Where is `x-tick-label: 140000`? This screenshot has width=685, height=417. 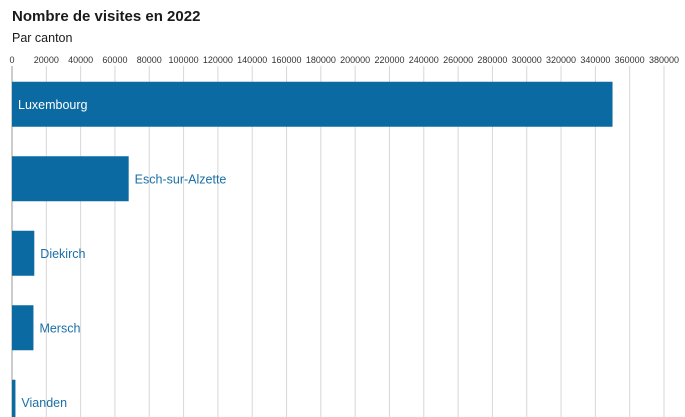 x-tick-label: 140000 is located at coordinates (252, 60).